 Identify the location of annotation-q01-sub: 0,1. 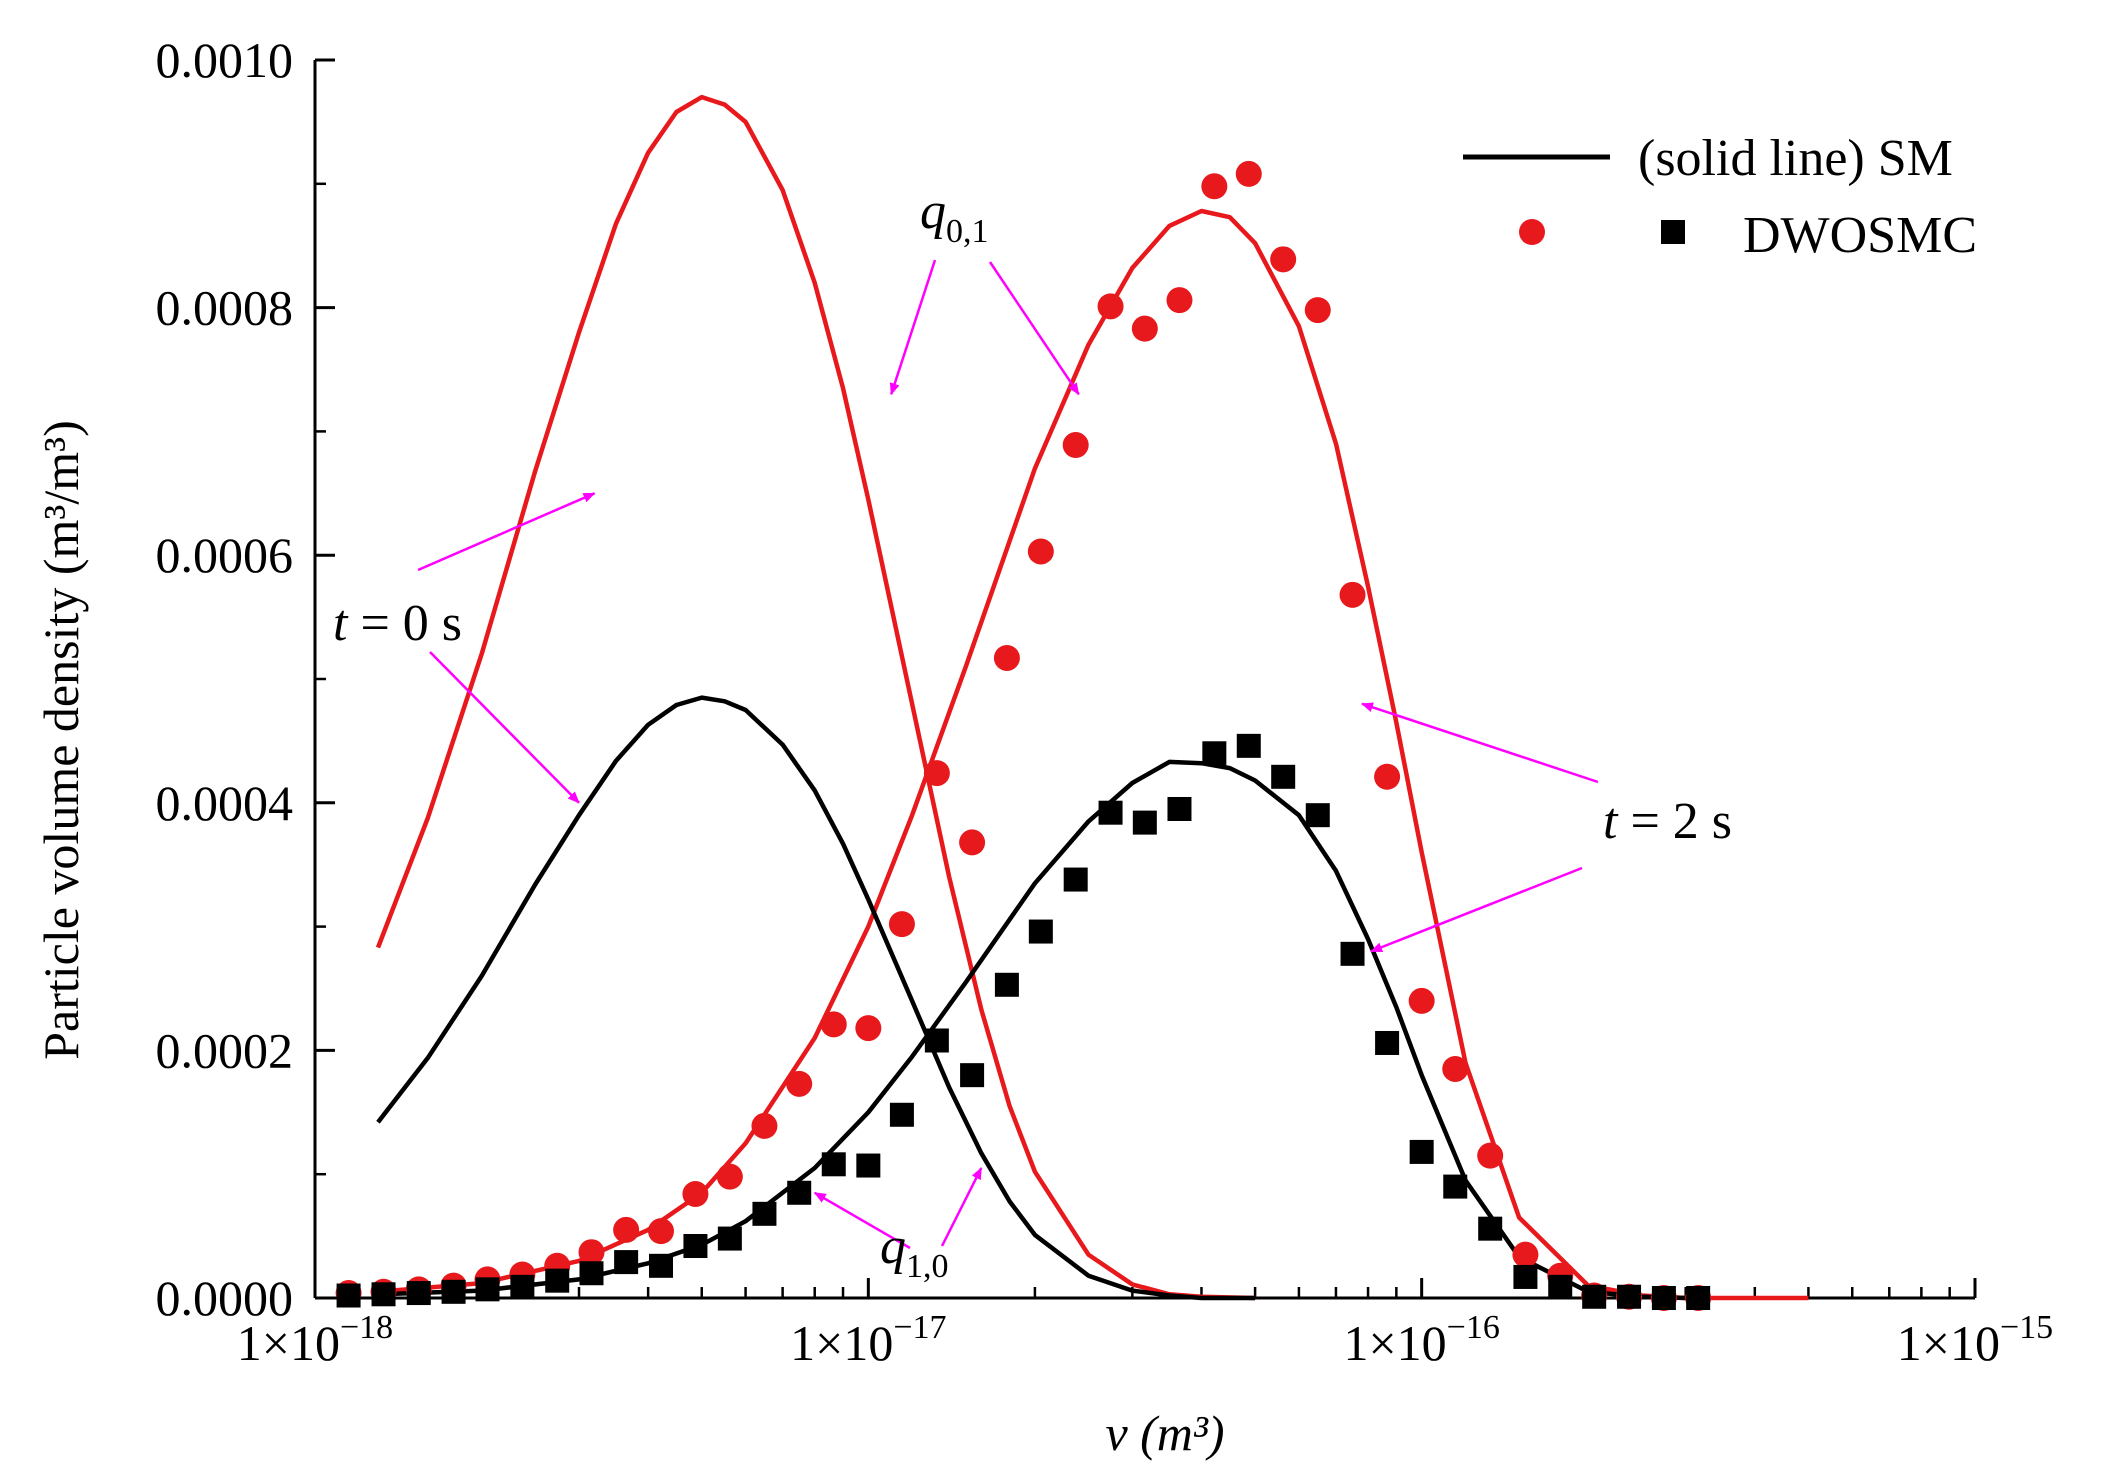
(967, 231).